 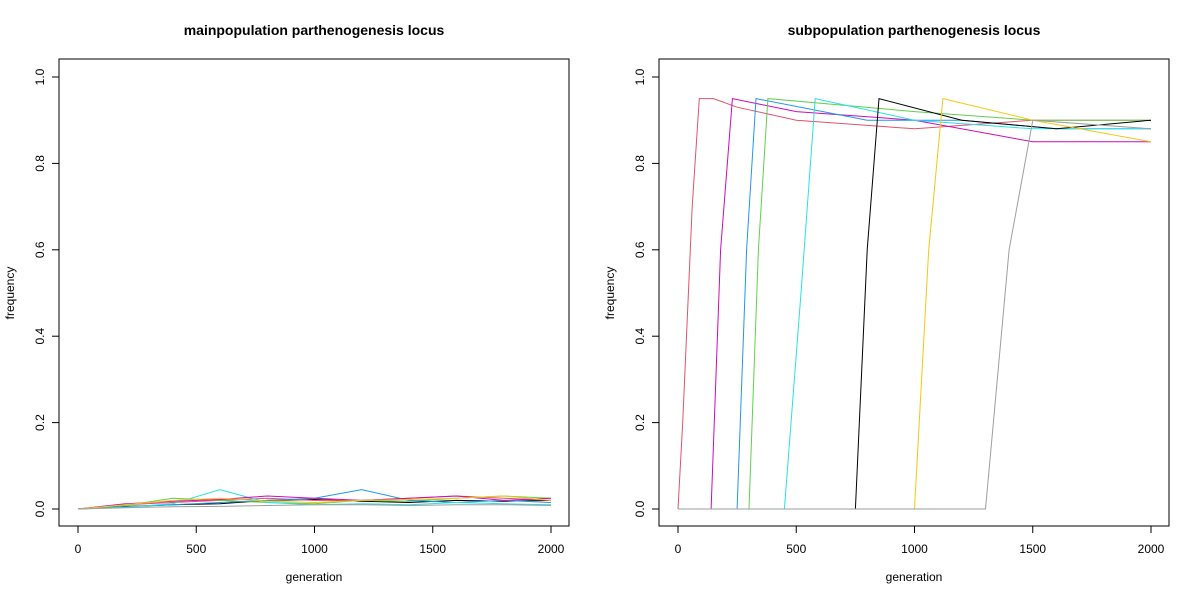 I want to click on chart-title: mainpopulation parthenogenesis locus, so click(x=314, y=30).